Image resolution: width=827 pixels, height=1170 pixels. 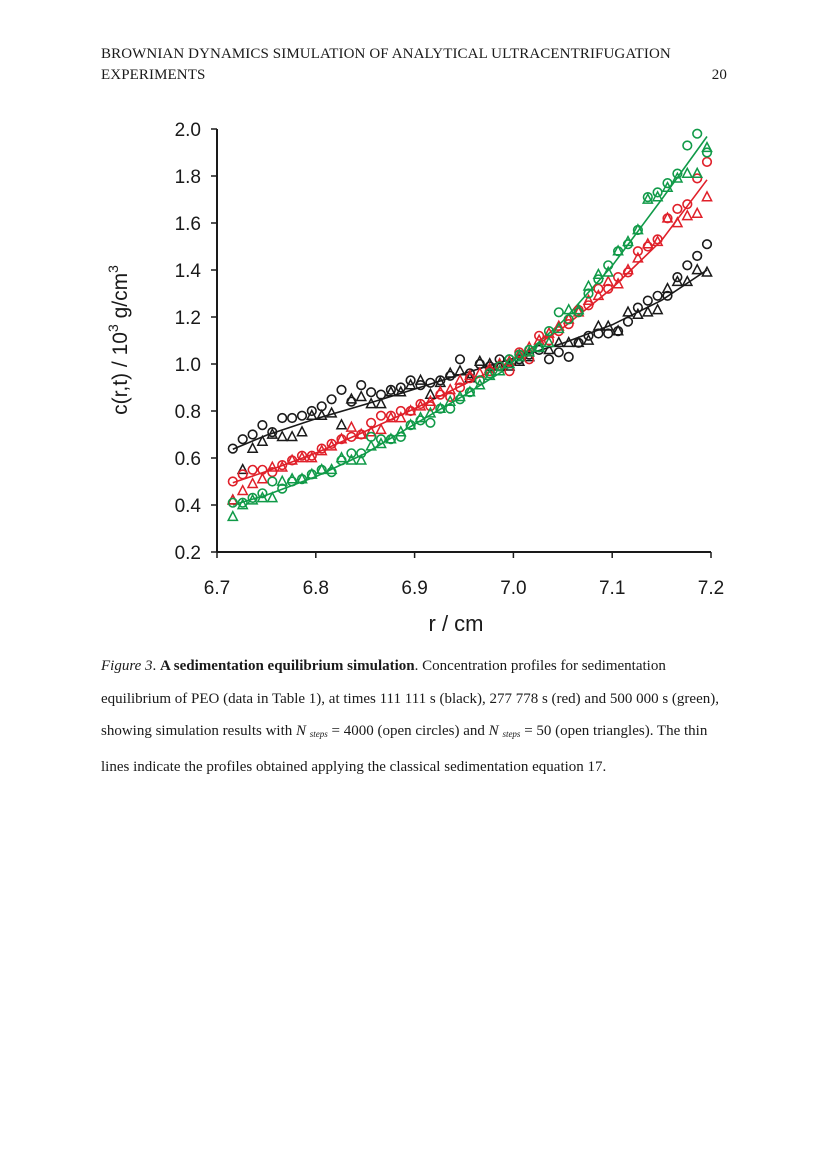 What do you see at coordinates (113, 269) in the screenshot?
I see `y-axis-label-unit-exponent: 3` at bounding box center [113, 269].